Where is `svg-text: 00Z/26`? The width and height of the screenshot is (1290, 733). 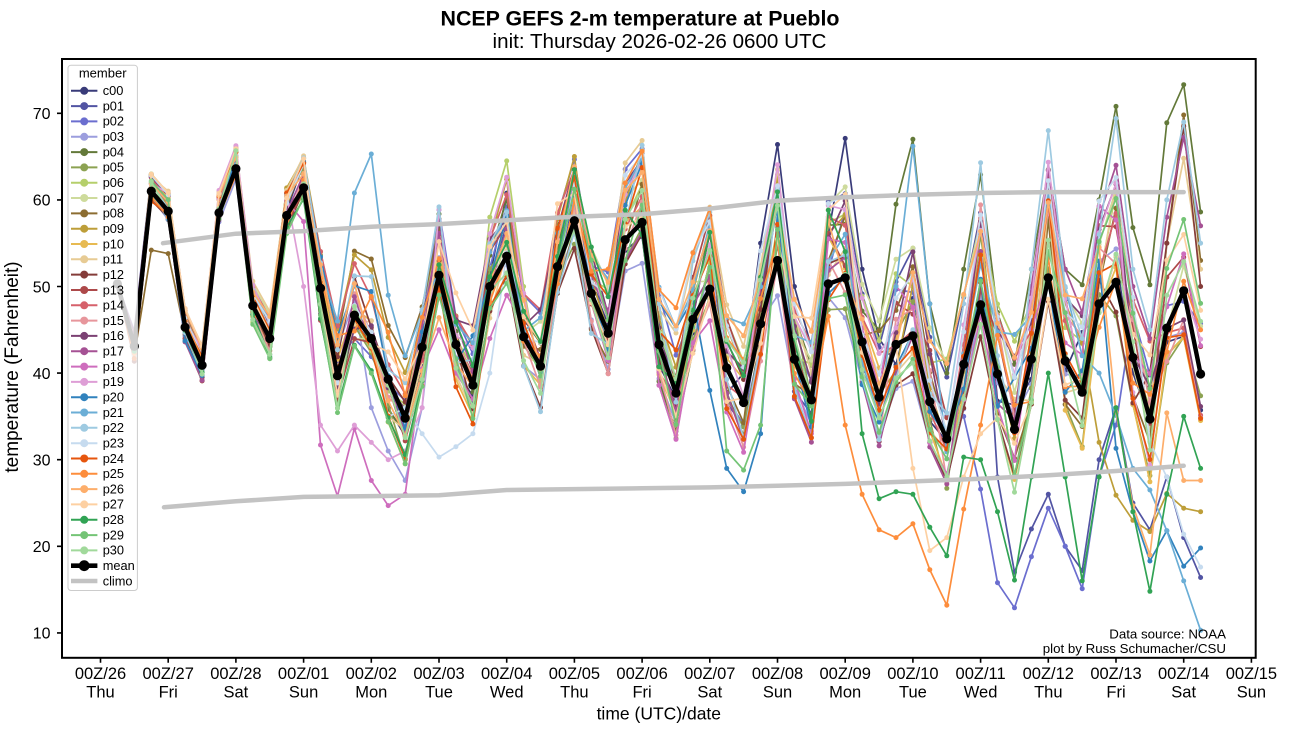 svg-text: 00Z/26 is located at coordinates (100, 674).